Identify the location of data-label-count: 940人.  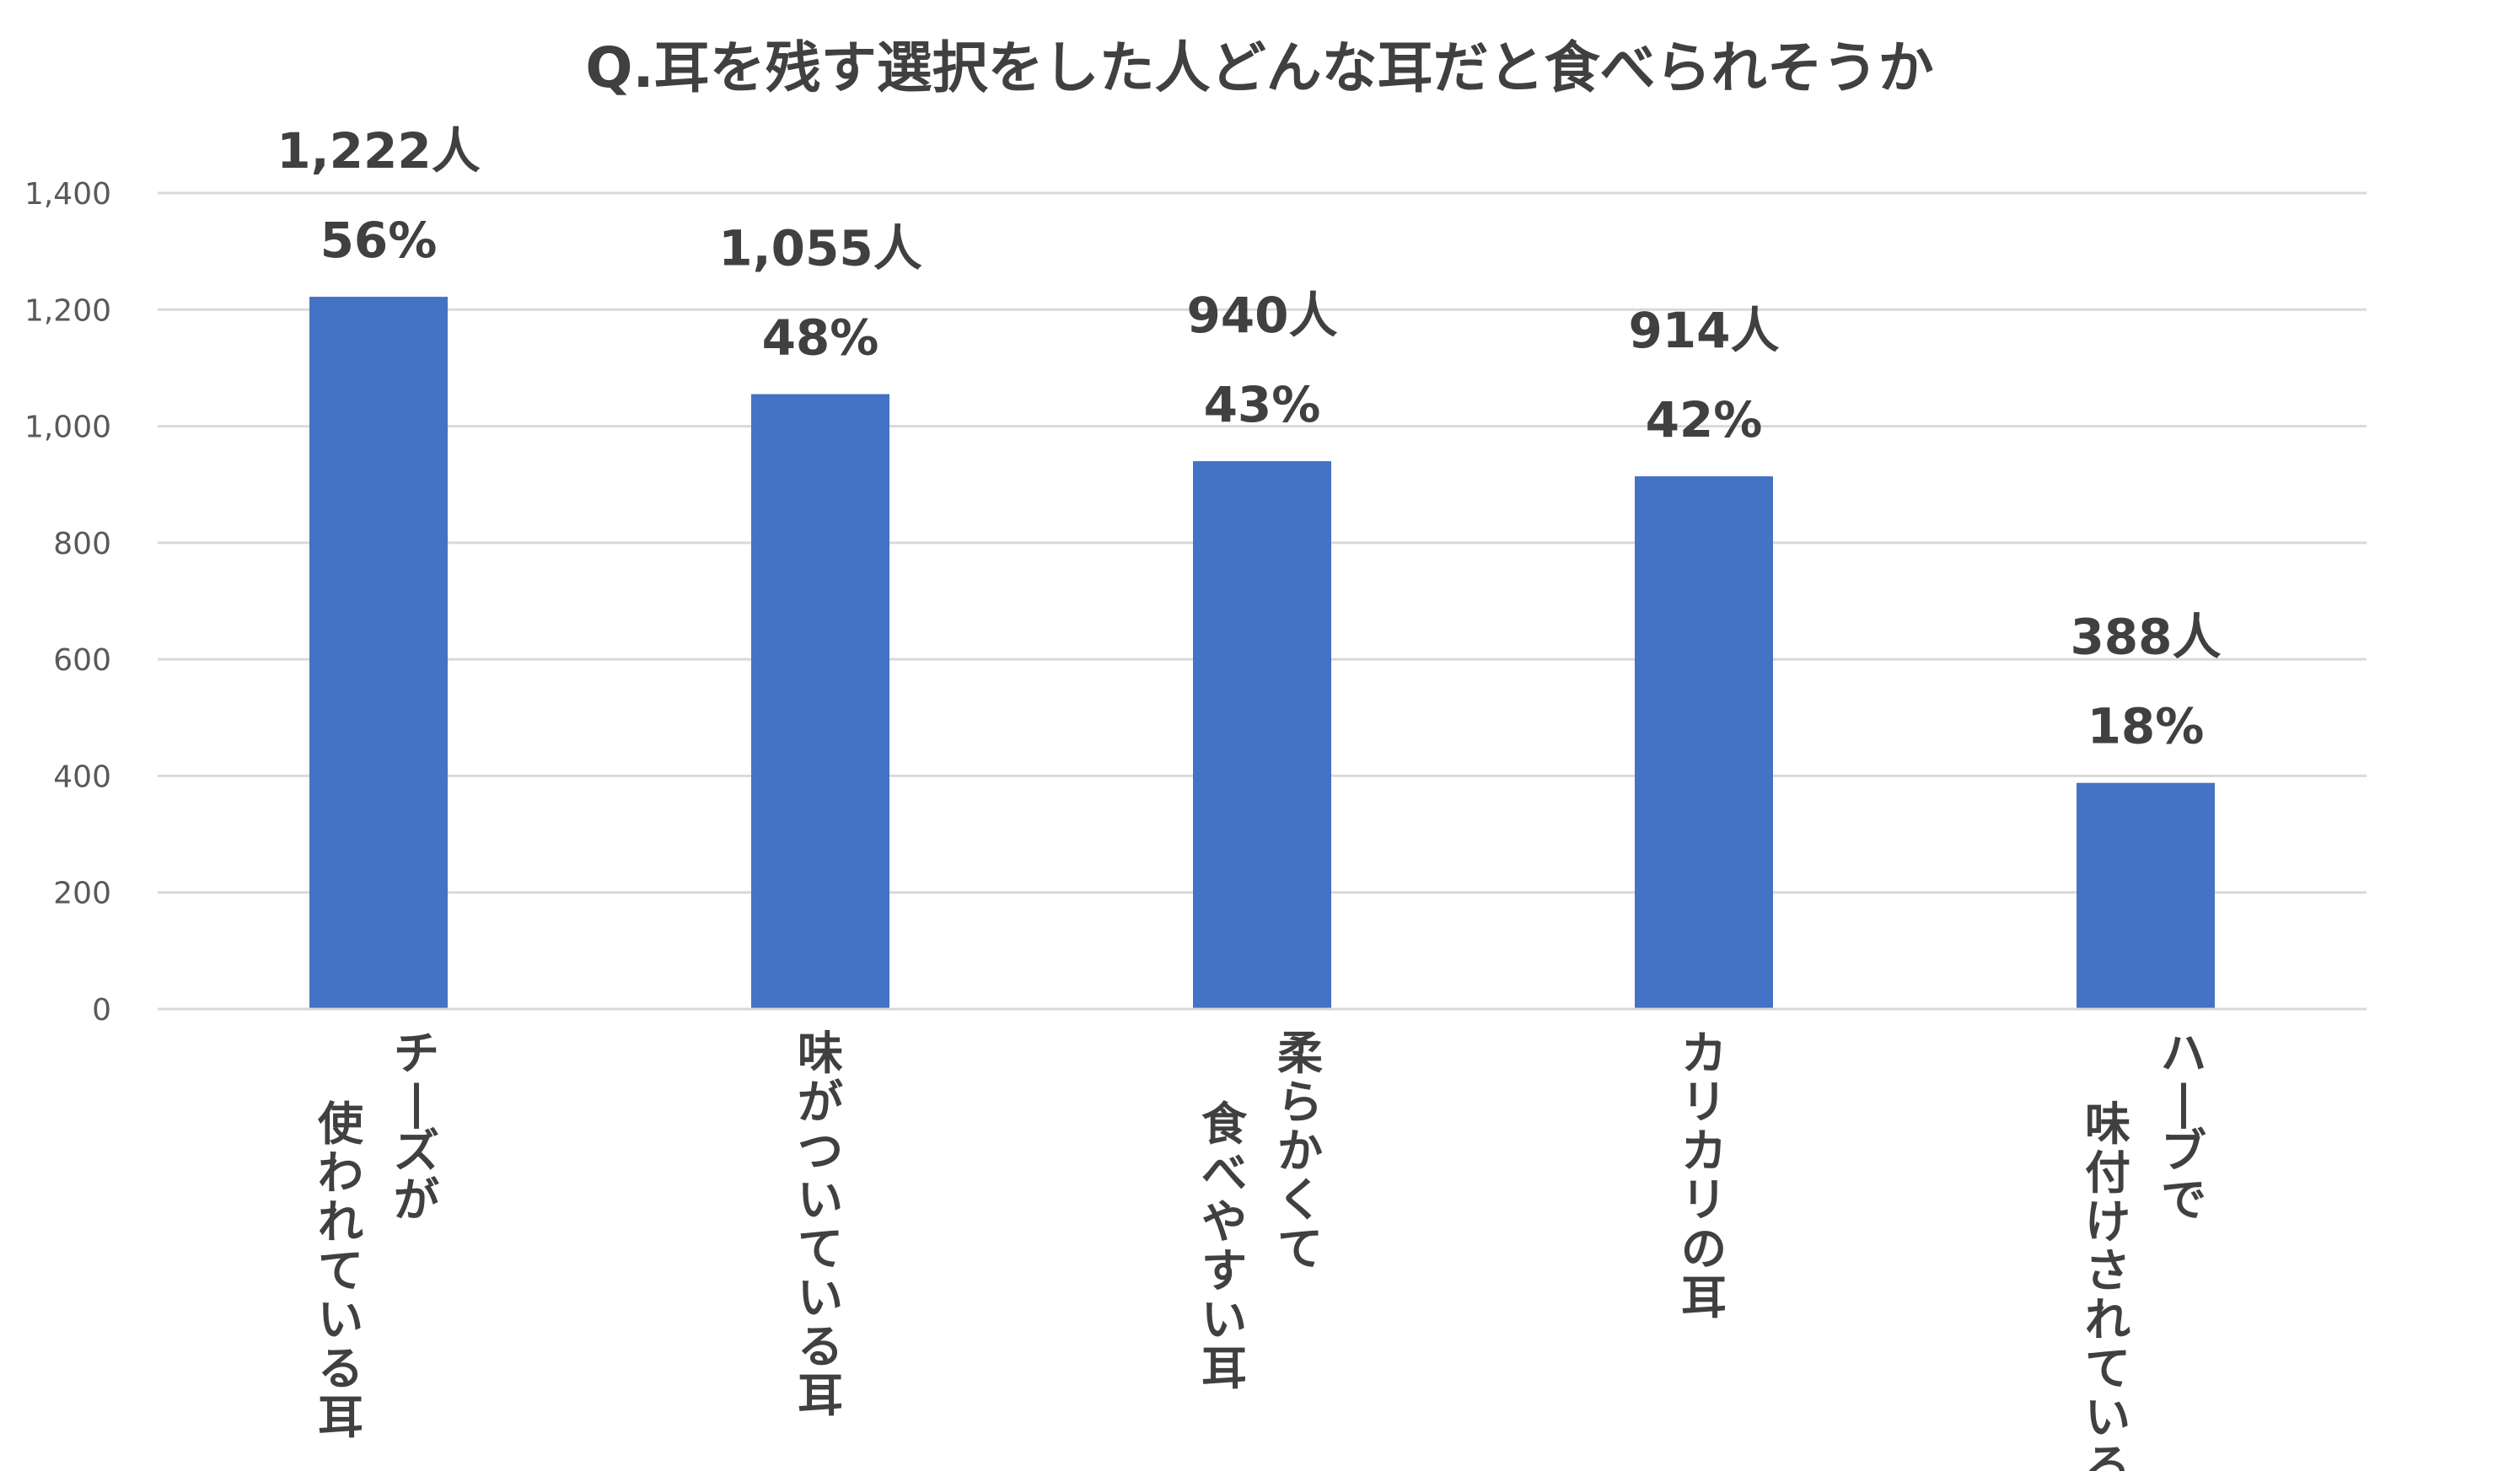
(1261, 315).